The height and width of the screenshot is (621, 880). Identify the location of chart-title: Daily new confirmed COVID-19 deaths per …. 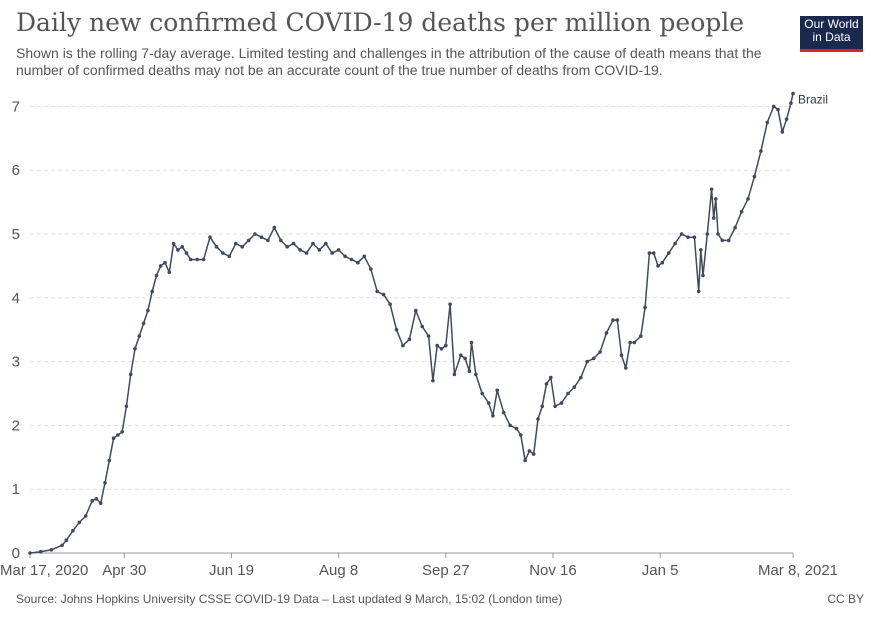
(380, 22).